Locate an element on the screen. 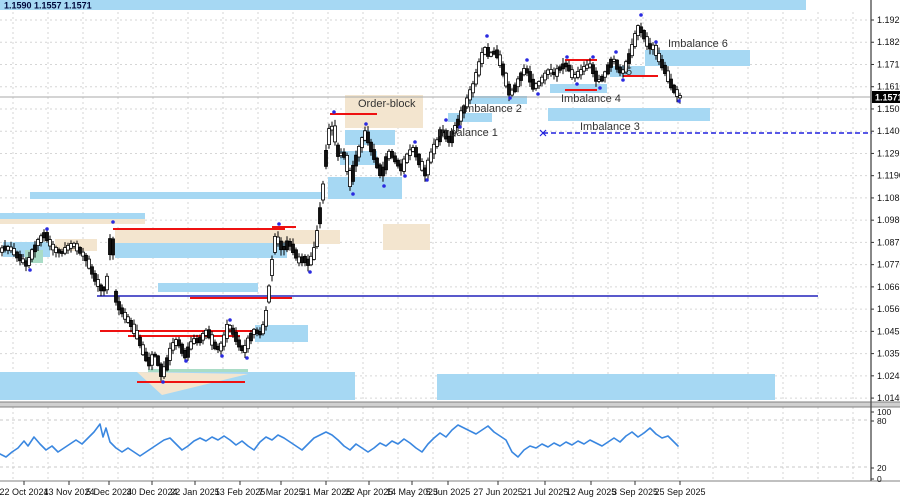 The height and width of the screenshot is (500, 900). date-tick-label: 21 Jul 2025 is located at coordinates (545, 492).